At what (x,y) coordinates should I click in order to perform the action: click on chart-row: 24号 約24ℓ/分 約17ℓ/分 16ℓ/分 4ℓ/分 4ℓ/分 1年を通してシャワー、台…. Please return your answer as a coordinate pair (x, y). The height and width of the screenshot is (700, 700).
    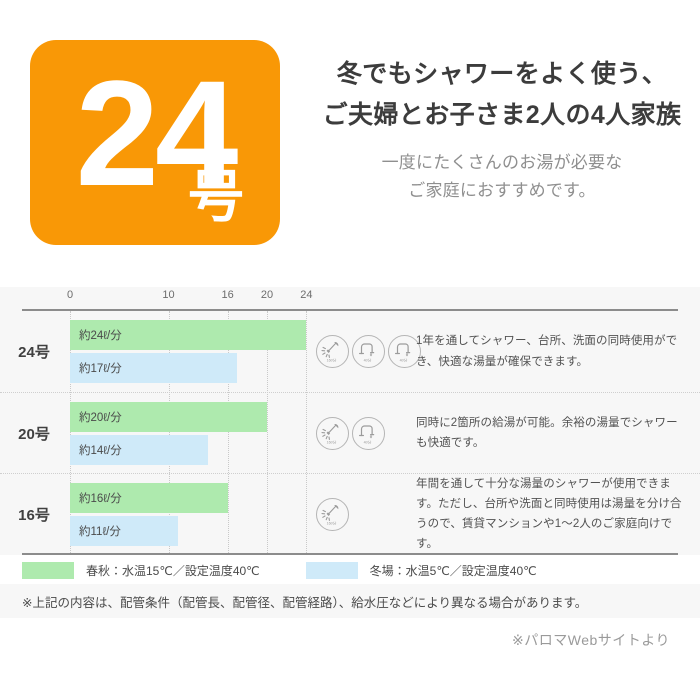
    Looking at the image, I should click on (350, 351).